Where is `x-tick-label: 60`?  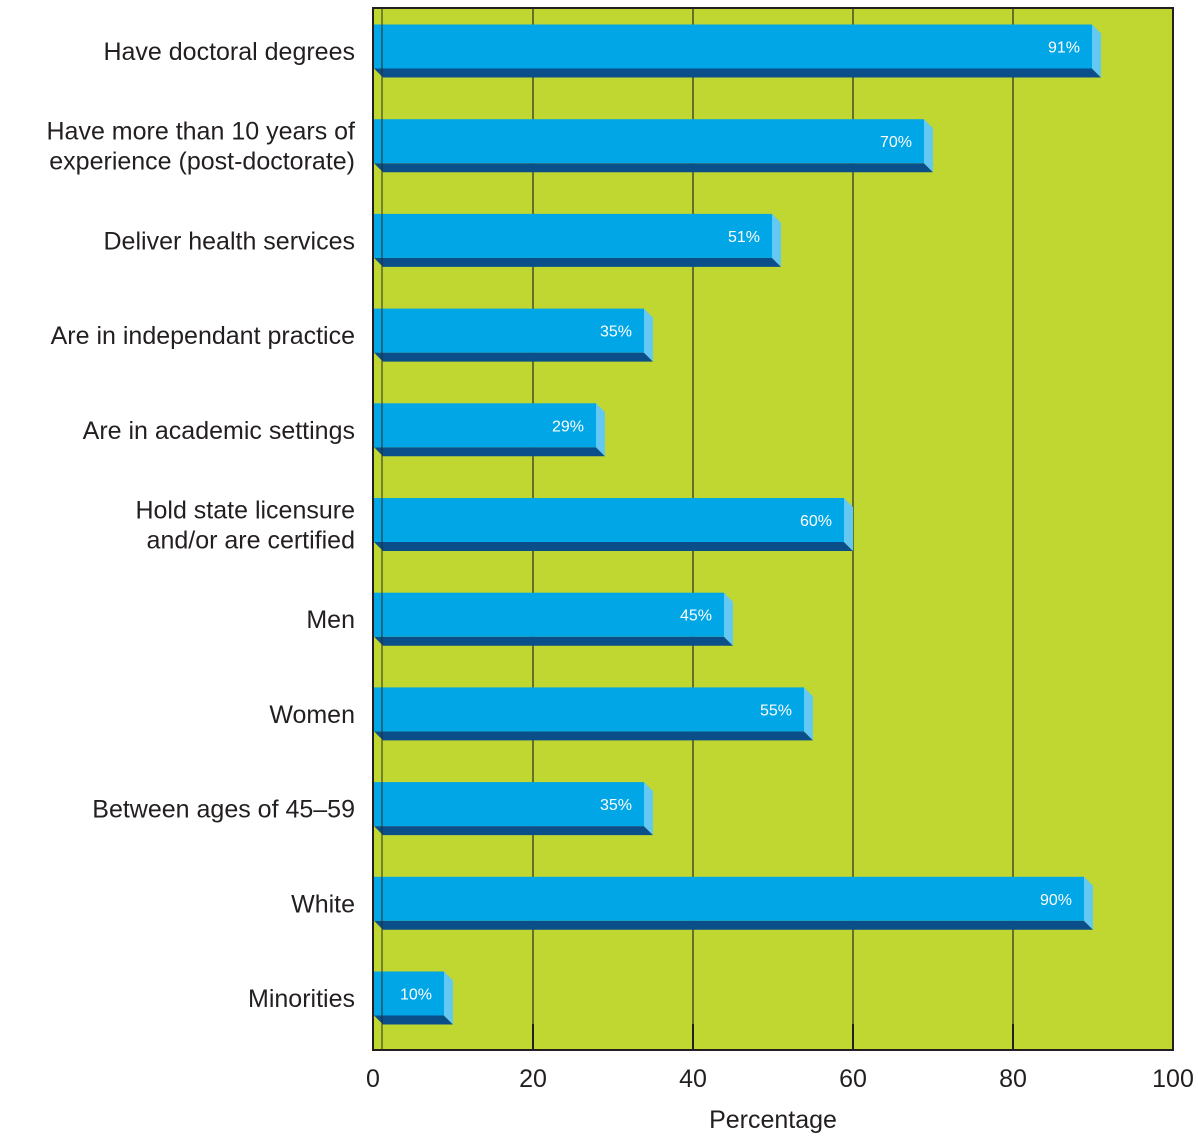 x-tick-label: 60 is located at coordinates (853, 1079).